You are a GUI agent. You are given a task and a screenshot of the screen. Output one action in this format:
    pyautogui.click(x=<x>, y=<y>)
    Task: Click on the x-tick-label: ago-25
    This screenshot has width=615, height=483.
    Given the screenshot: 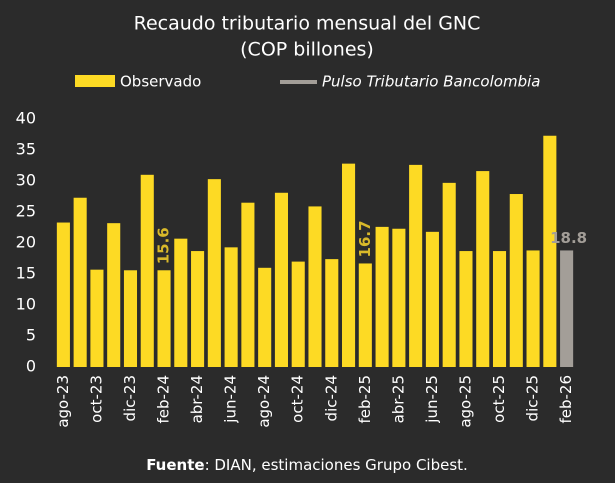 What is the action you would take?
    pyautogui.click(x=465, y=401)
    